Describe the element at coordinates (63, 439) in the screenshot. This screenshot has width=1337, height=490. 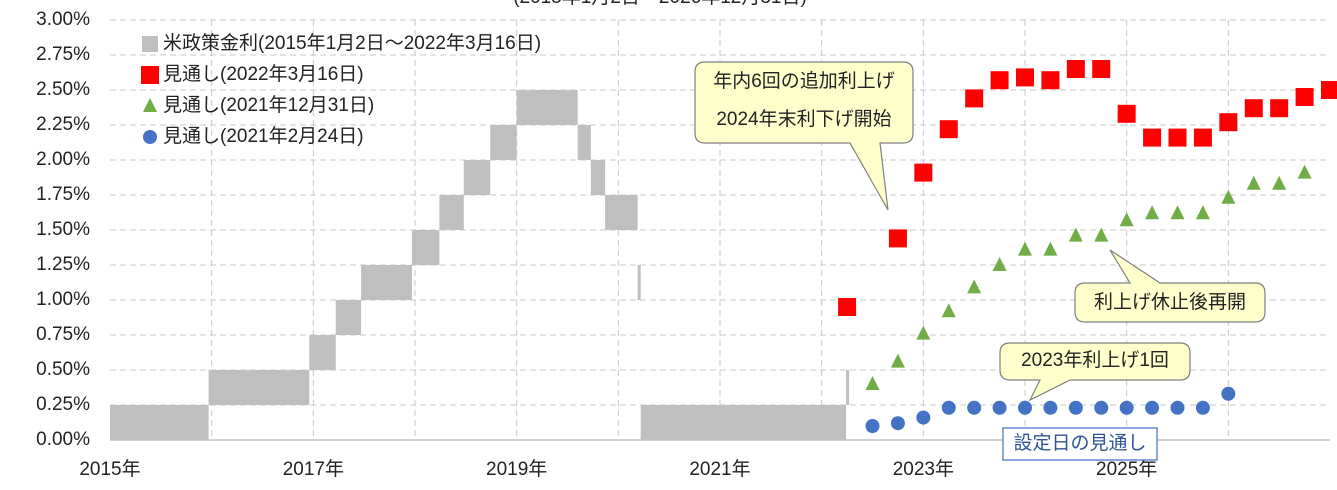
I see `y-tick-label: 0.00%` at that location.